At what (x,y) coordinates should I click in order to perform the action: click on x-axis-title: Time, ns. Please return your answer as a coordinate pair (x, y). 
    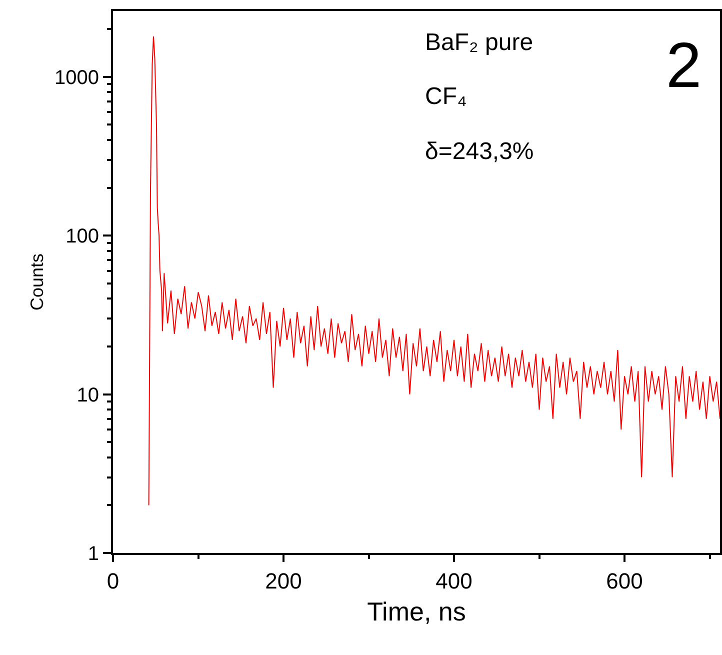
    Looking at the image, I should click on (416, 611).